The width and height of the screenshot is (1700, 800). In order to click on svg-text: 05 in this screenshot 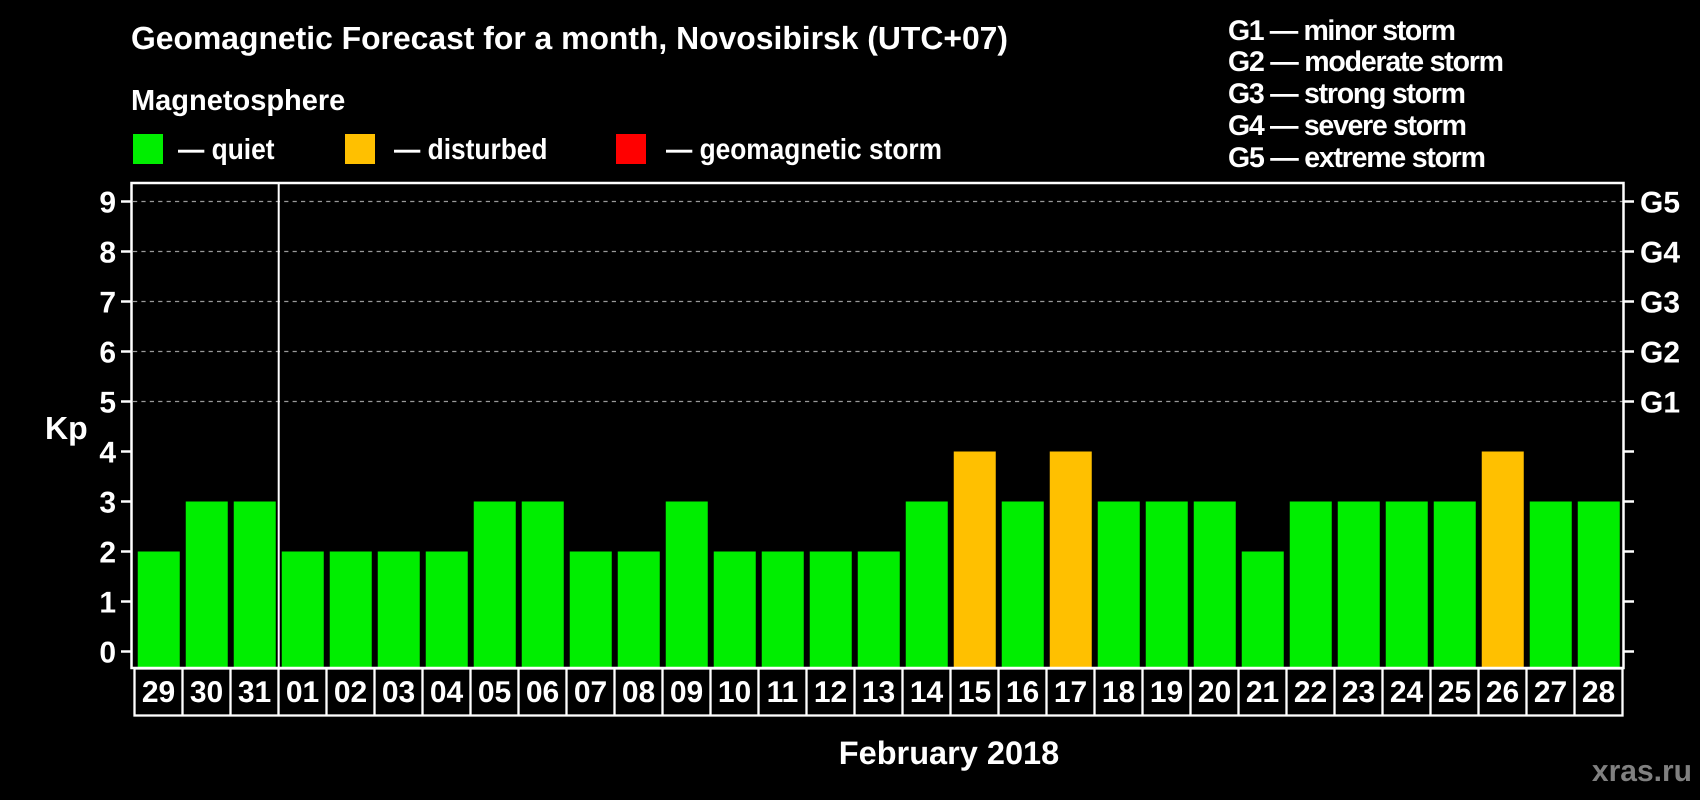, I will do `click(494, 692)`.